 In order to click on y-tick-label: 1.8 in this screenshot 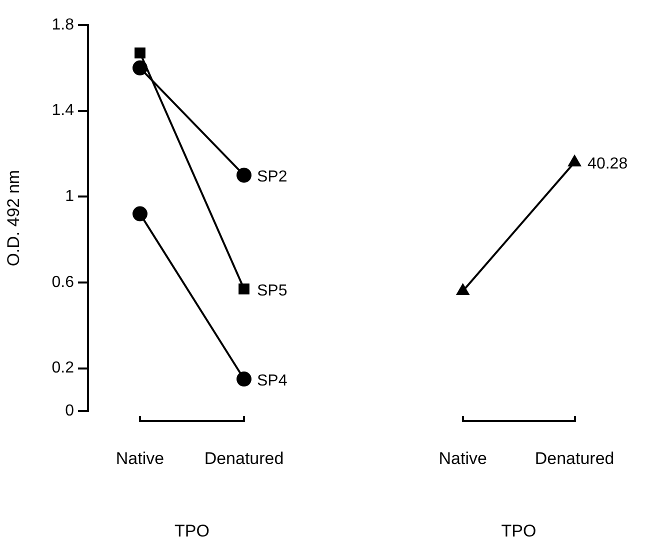, I will do `click(63, 25)`.